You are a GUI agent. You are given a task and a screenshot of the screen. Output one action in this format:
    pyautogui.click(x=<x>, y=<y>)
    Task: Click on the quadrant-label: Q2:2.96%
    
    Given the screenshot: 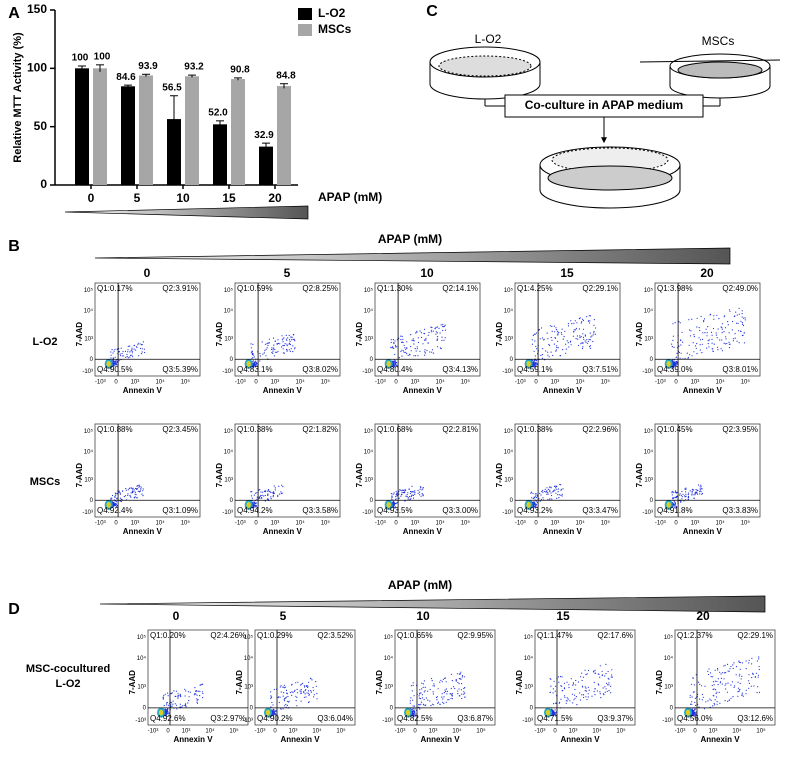 What is the action you would take?
    pyautogui.click(x=600, y=429)
    